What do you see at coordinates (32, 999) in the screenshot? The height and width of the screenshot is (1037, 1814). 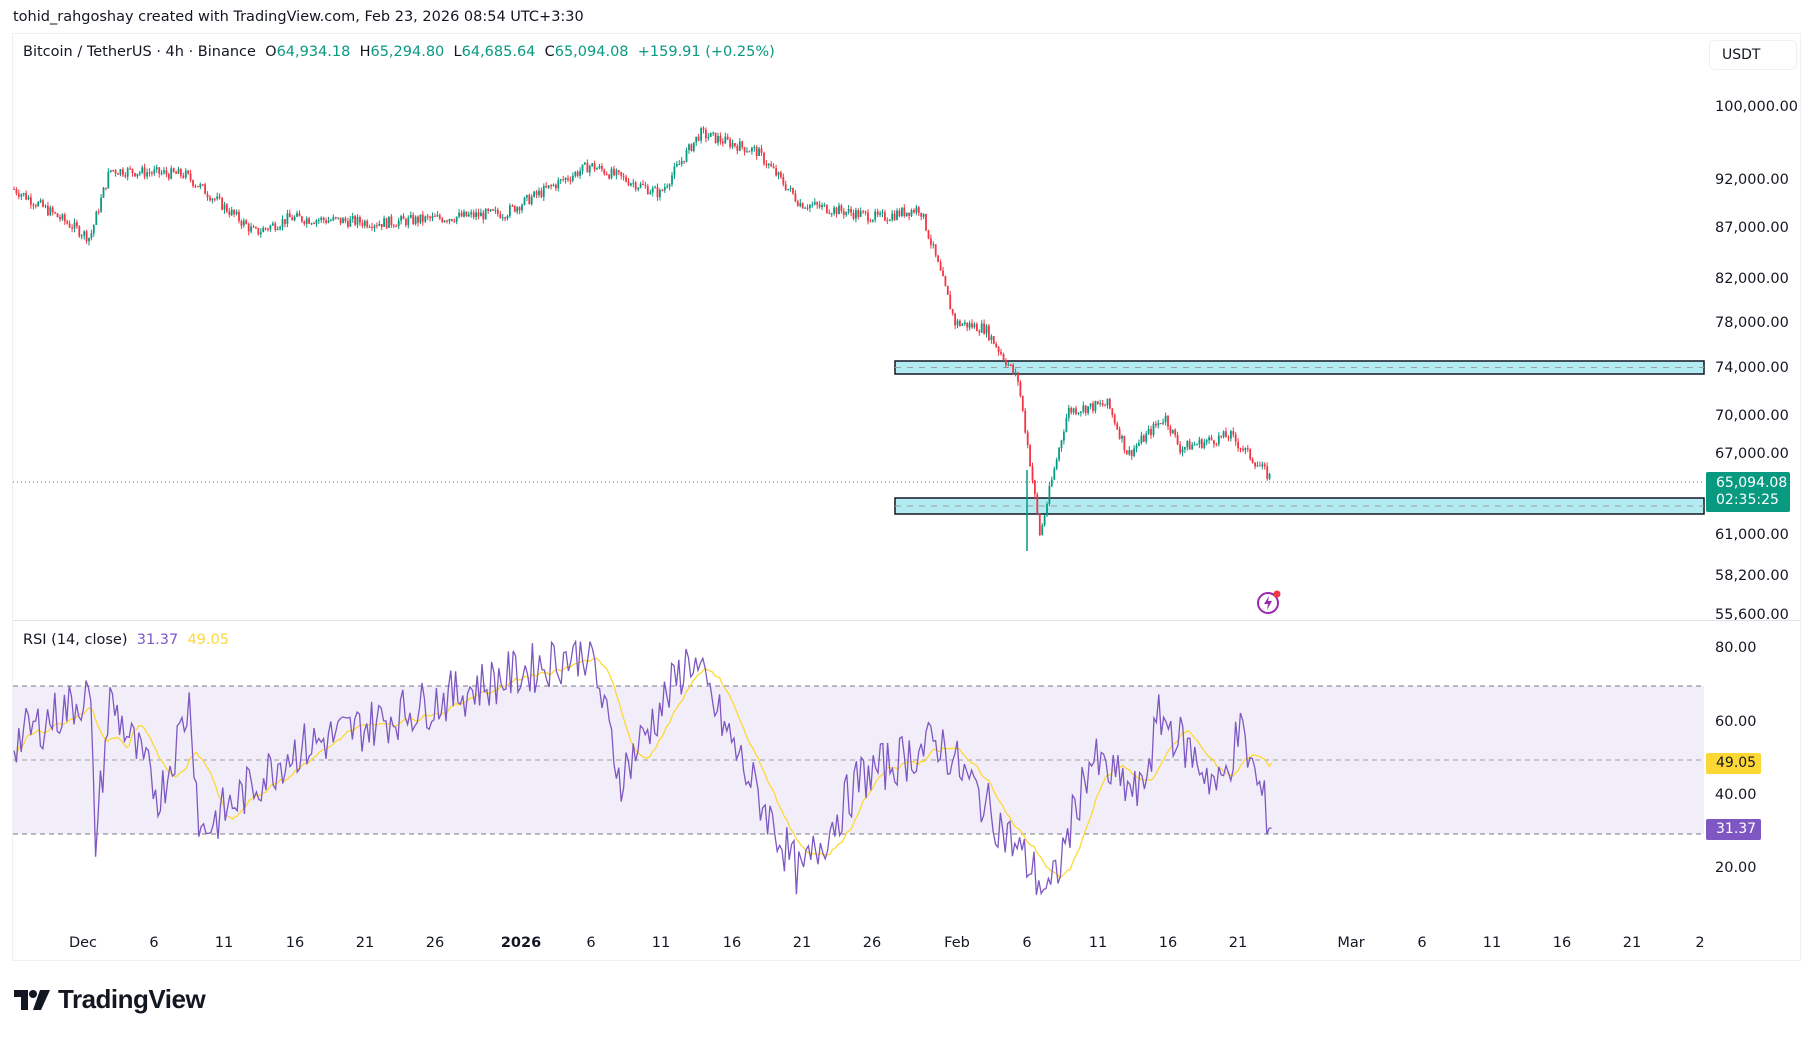 I see `tradingview-logo-icon` at bounding box center [32, 999].